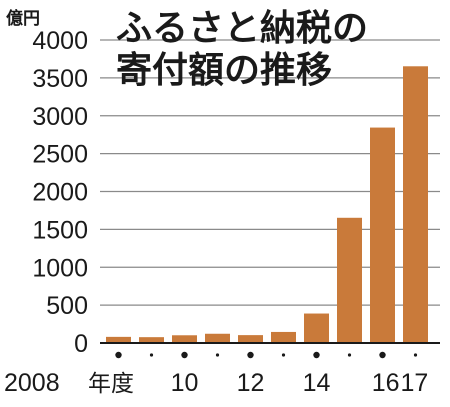 The image size is (450, 407). What do you see at coordinates (60, 79) in the screenshot?
I see `y-tick-label: 3500` at bounding box center [60, 79].